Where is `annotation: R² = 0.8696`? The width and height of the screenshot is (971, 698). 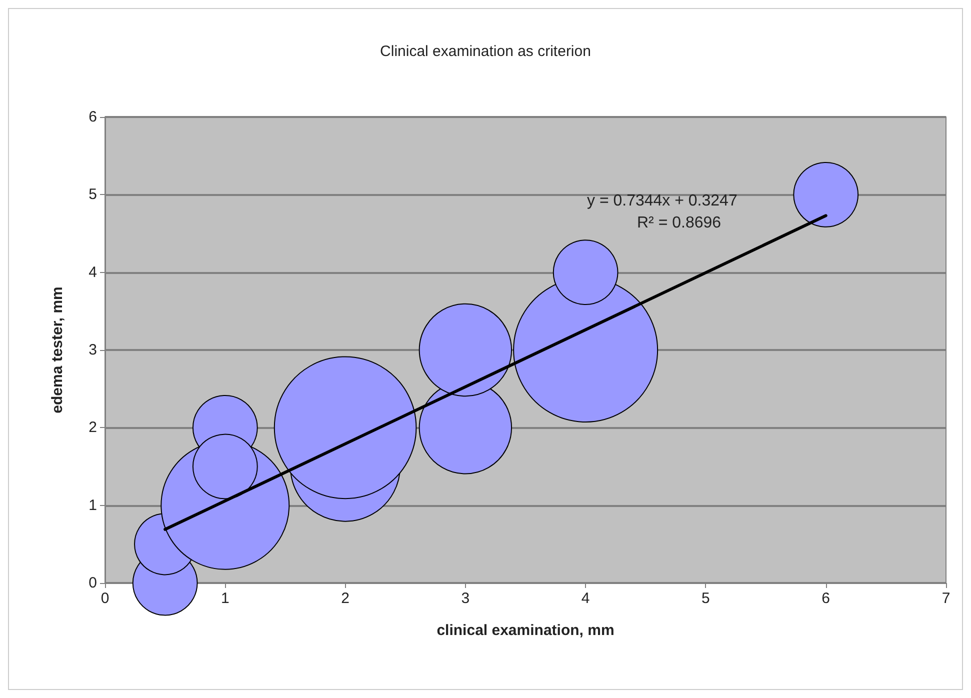 annotation: R² = 0.8696 is located at coordinates (679, 223).